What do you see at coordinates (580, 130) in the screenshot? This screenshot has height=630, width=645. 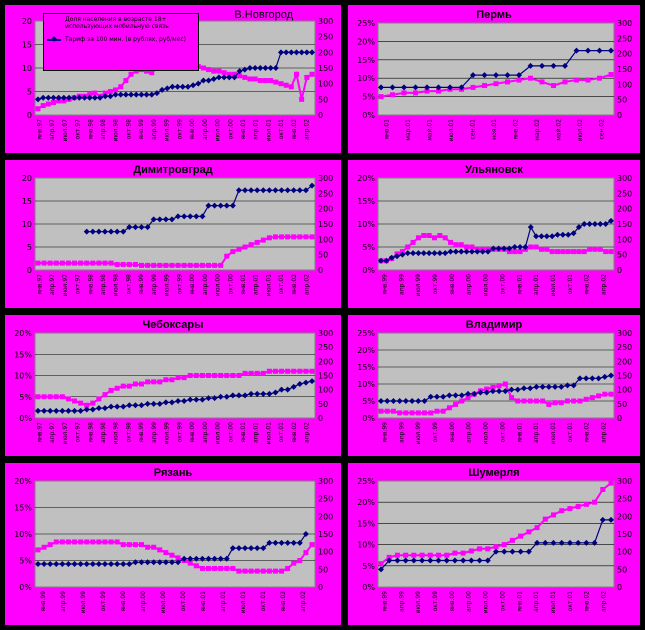 I see `x-tick-label: июл.02` at bounding box center [580, 130].